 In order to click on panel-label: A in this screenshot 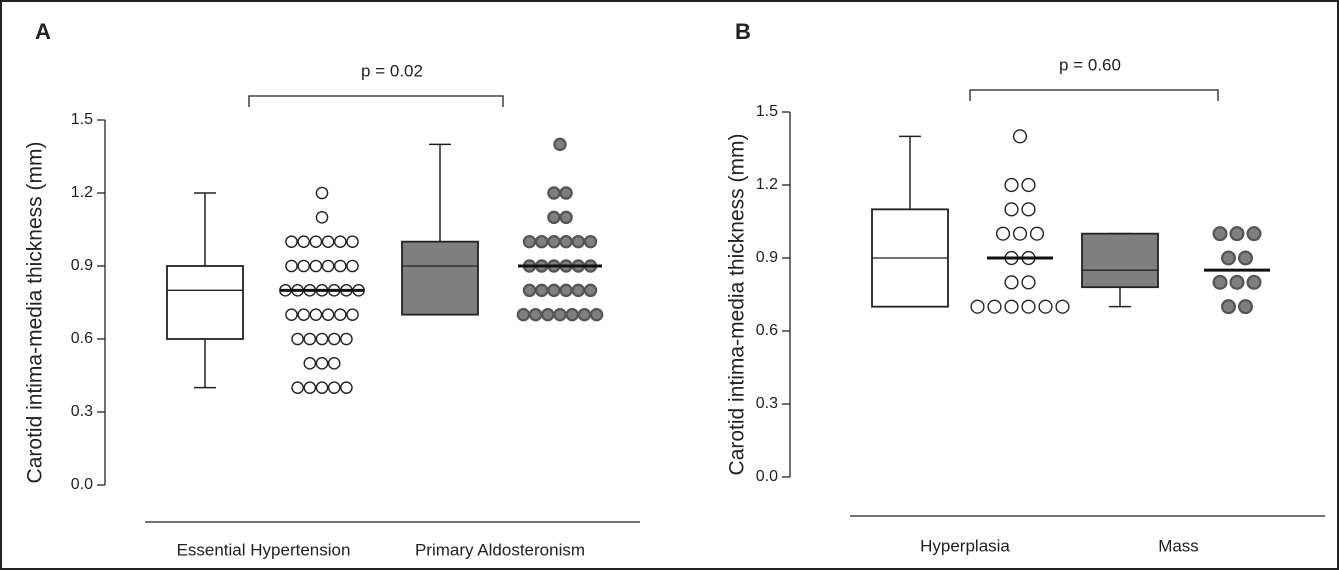, I will do `click(43, 31)`.